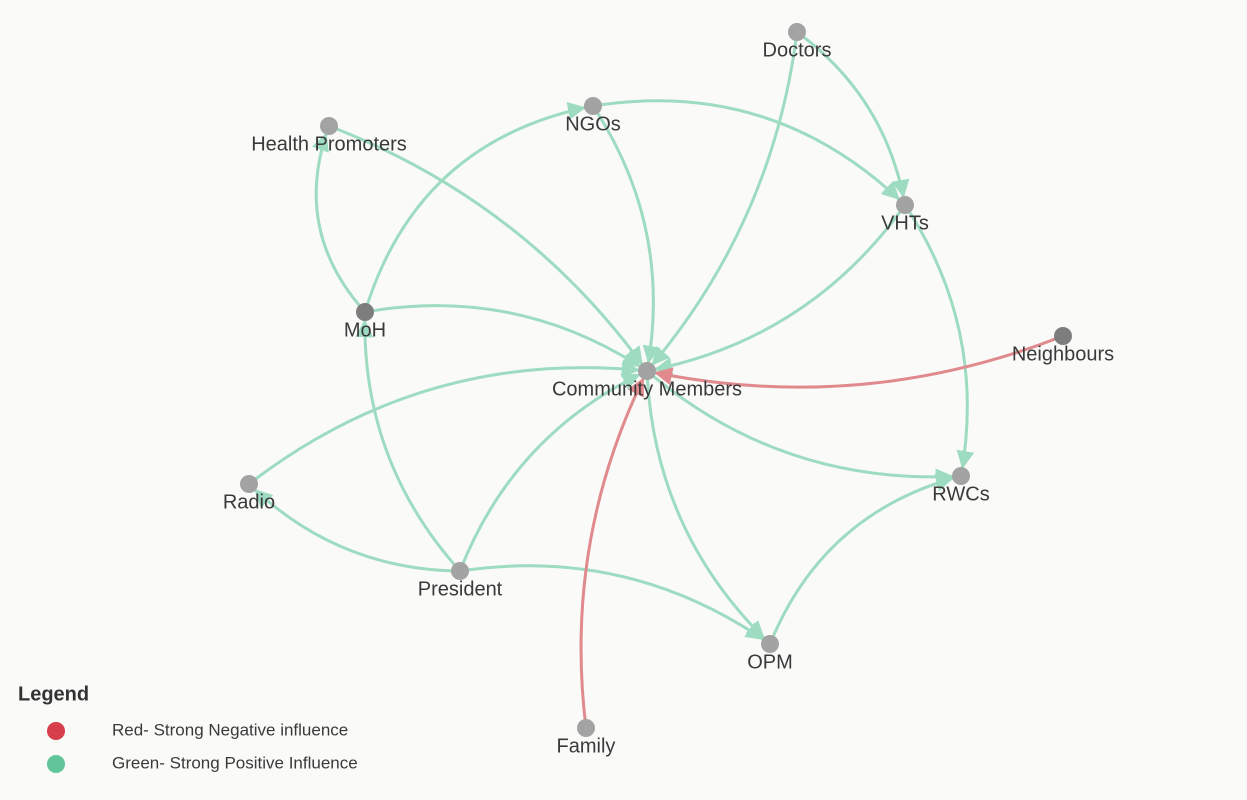  What do you see at coordinates (960, 494) in the screenshot?
I see `node-label: RWCs` at bounding box center [960, 494].